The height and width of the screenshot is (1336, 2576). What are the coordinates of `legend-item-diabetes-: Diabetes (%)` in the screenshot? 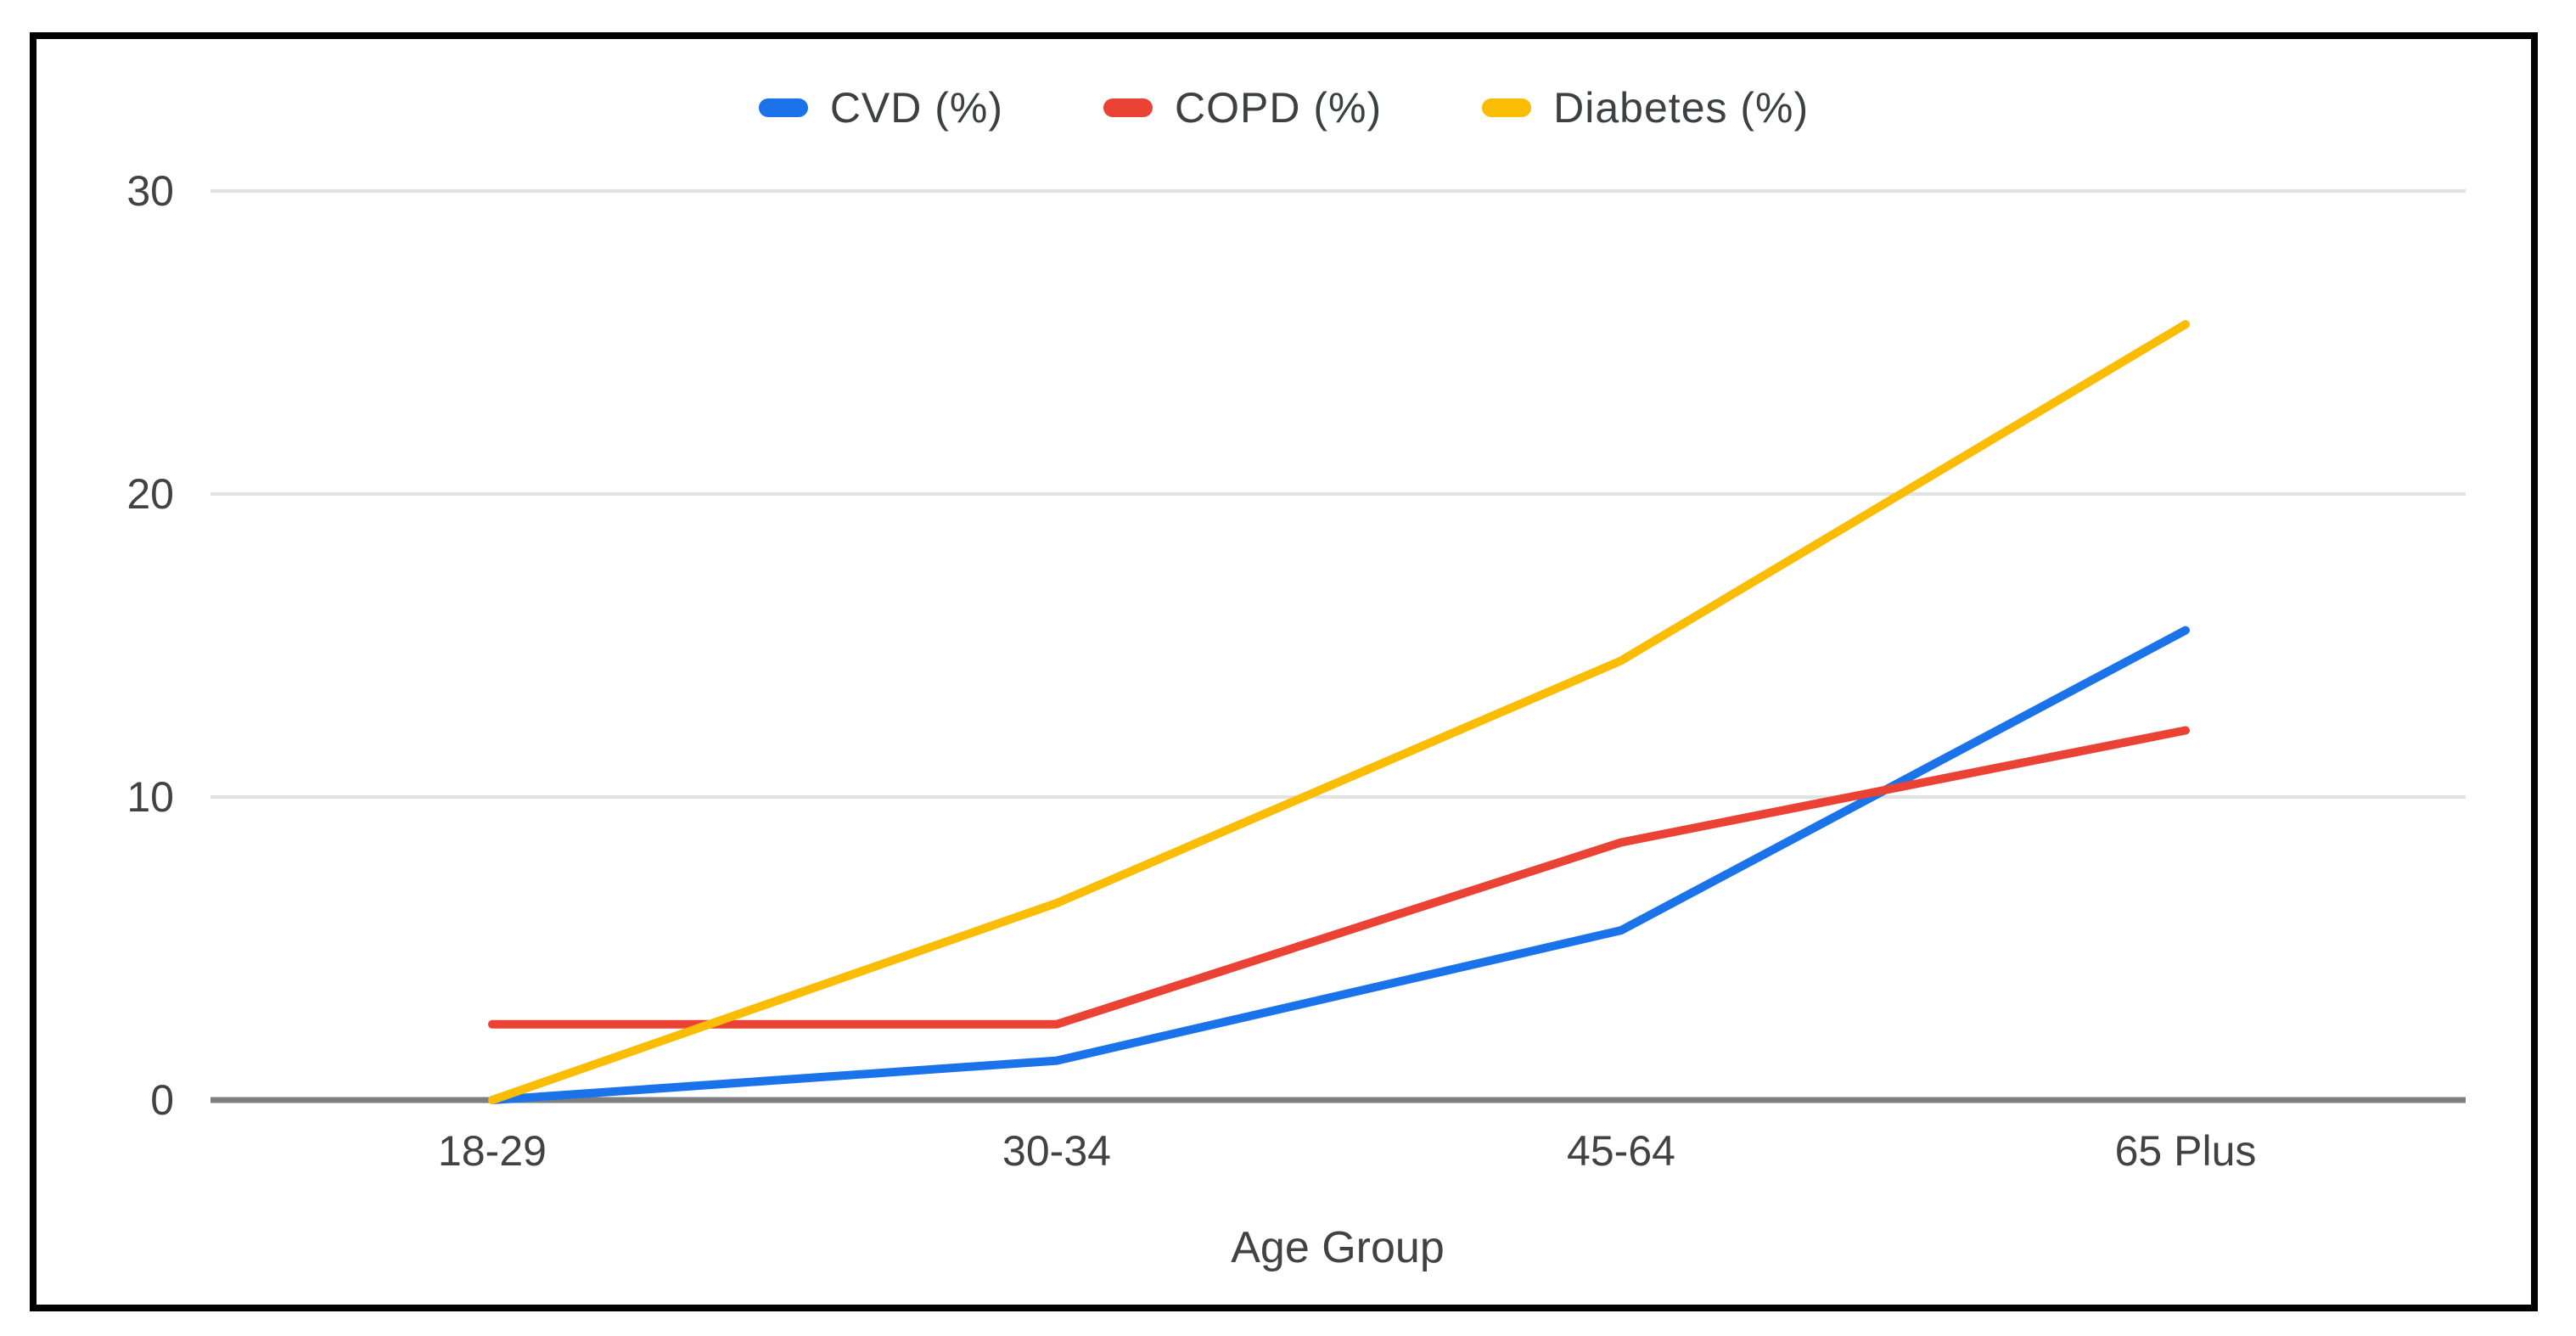 It's located at (1645, 107).